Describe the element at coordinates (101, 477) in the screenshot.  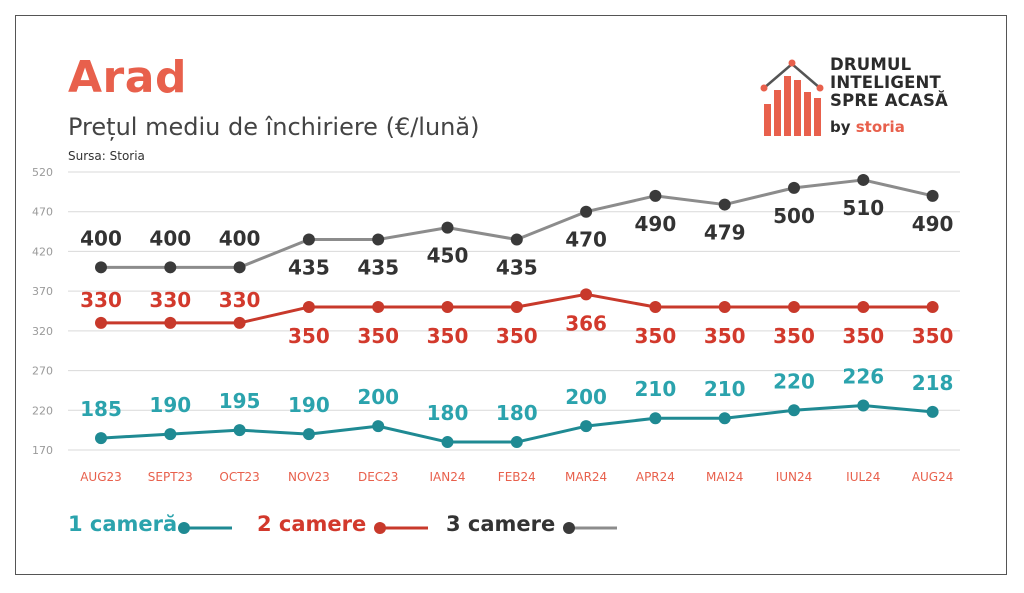
I see `x-tick-label: AUG23` at that location.